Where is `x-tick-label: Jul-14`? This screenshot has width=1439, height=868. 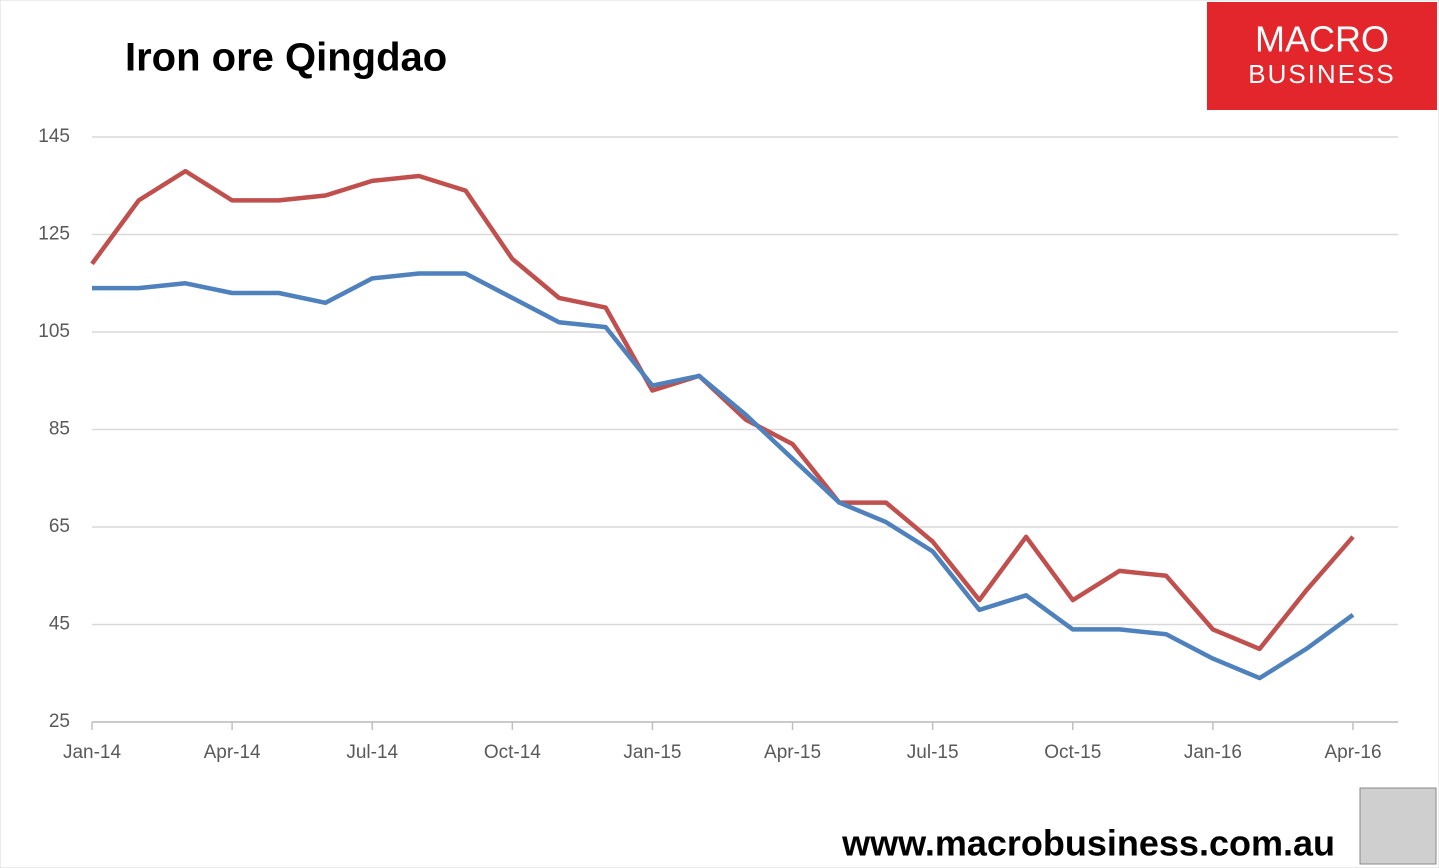 x-tick-label: Jul-14 is located at coordinates (372, 752).